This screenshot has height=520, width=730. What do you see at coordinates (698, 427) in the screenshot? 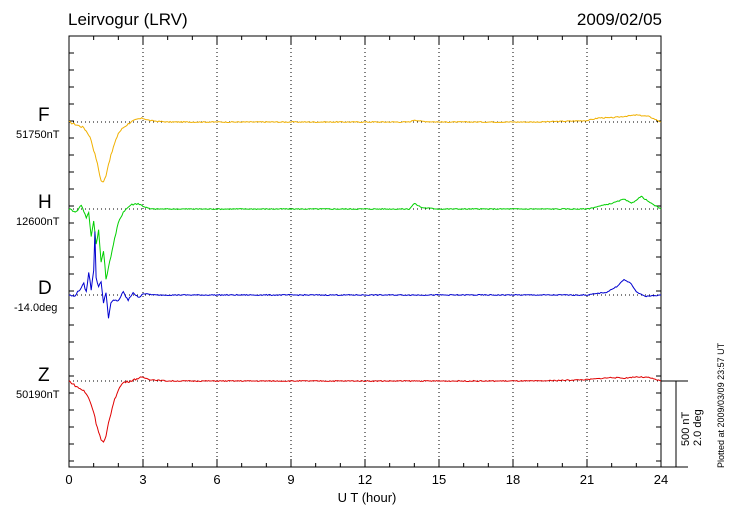
I see `scale-label-deg: 2.0 deg` at bounding box center [698, 427].